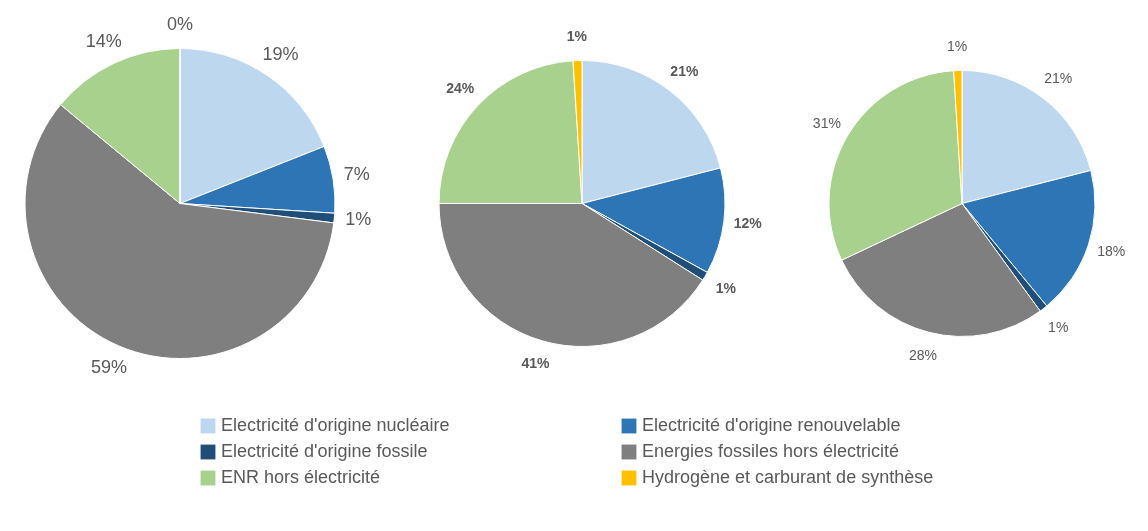 The image size is (1148, 531). What do you see at coordinates (103, 40) in the screenshot?
I see `data-label: 14%` at bounding box center [103, 40].